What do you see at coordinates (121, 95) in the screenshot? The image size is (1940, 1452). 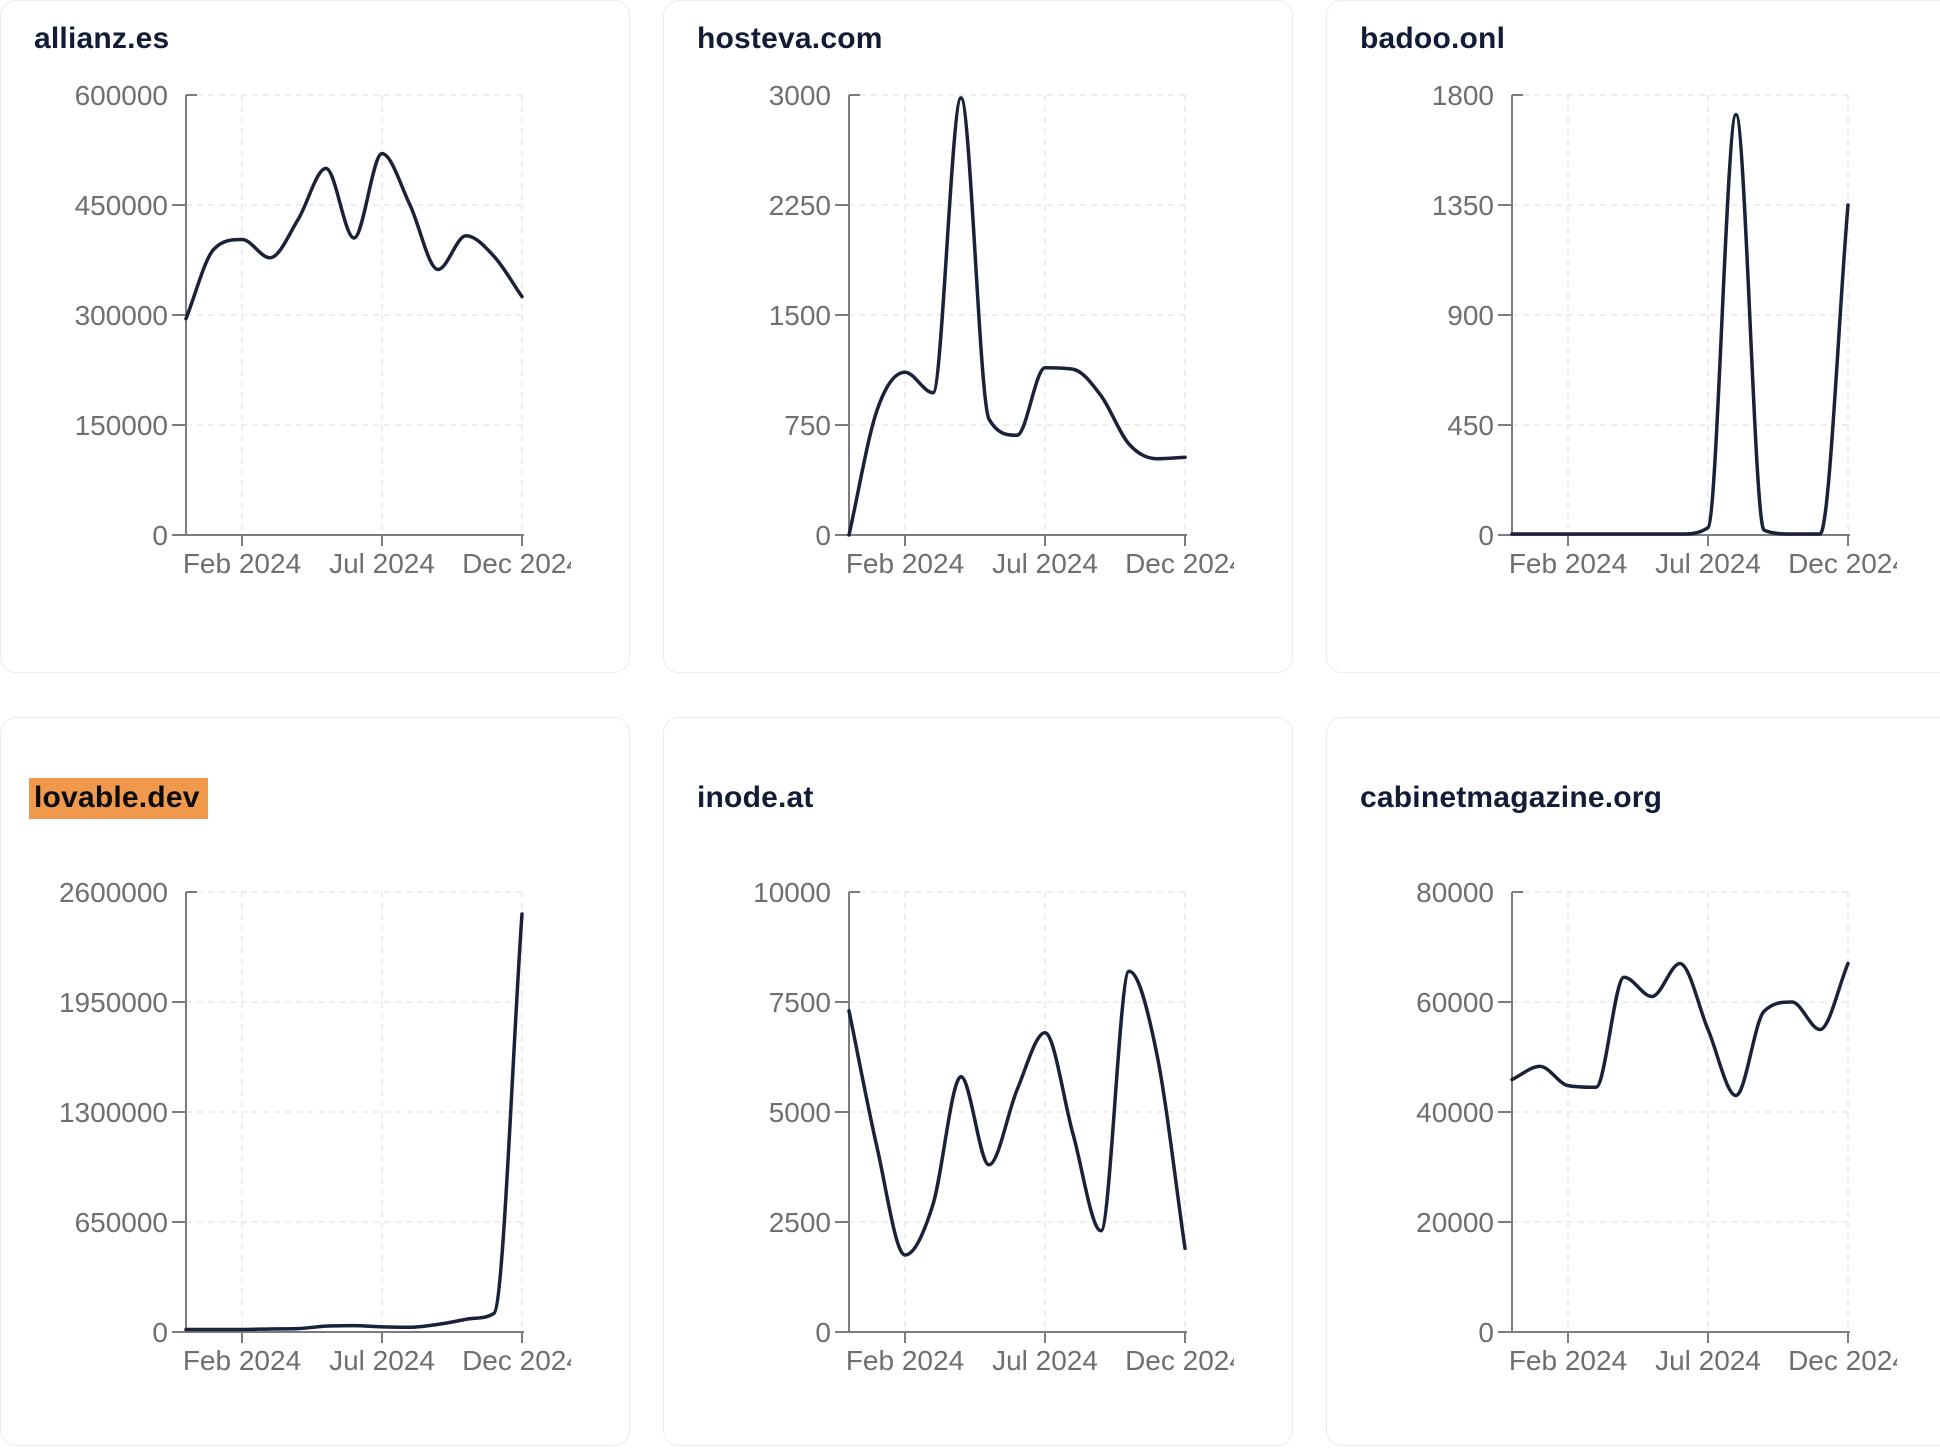 I see `y-tick-label: 600000` at bounding box center [121, 95].